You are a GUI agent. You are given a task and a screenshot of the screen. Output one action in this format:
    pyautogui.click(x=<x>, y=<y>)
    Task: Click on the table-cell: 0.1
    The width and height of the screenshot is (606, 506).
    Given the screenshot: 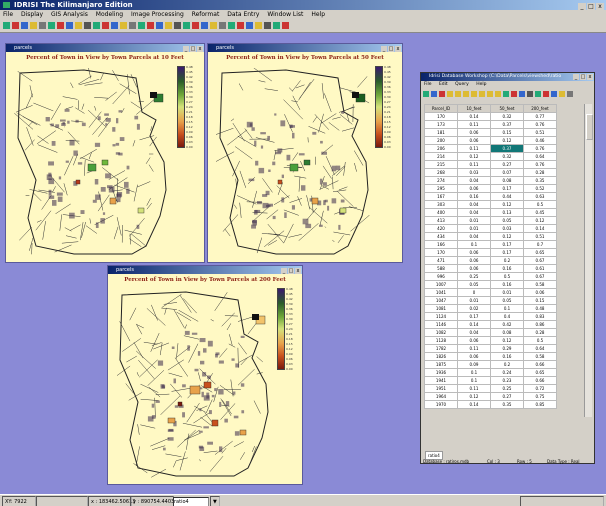 What is the action you would take?
    pyautogui.click(x=507, y=308)
    